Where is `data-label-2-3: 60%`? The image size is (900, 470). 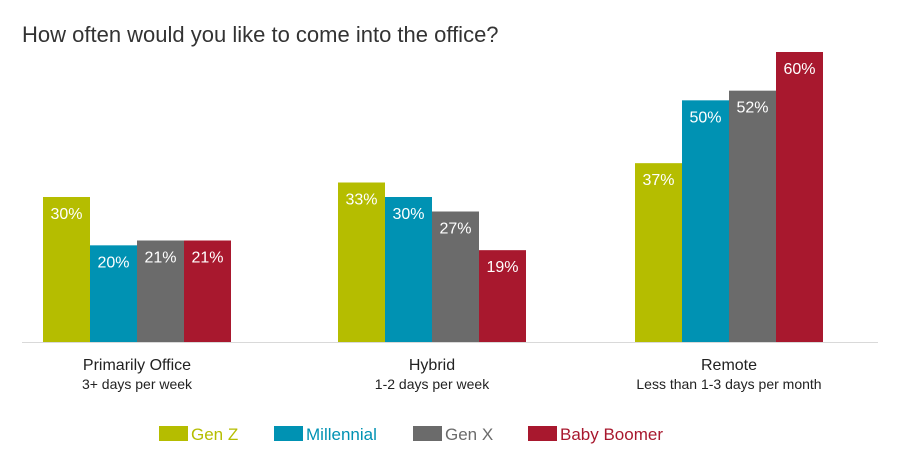 data-label-2-3: 60% is located at coordinates (799, 69).